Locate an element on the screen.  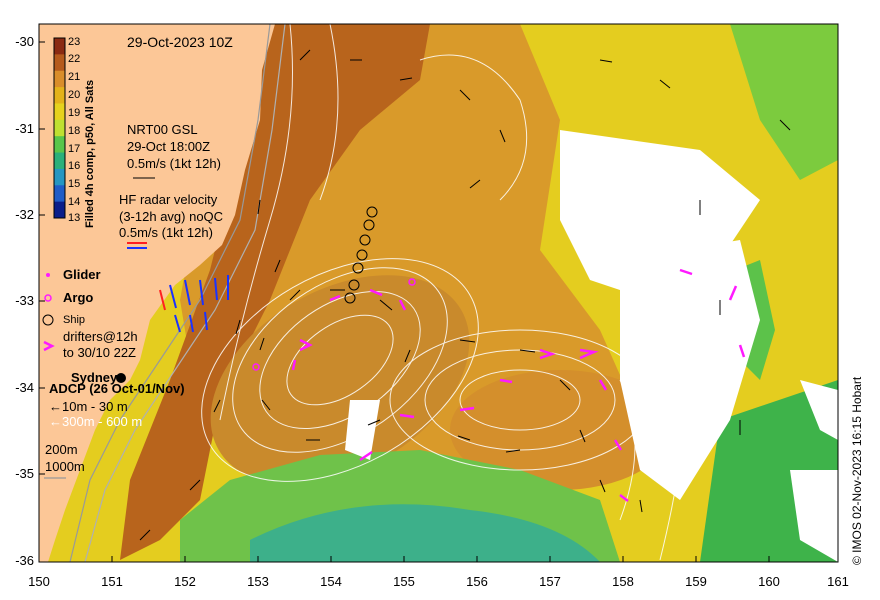
isobath-200-label: 200m is located at coordinates (61, 449).